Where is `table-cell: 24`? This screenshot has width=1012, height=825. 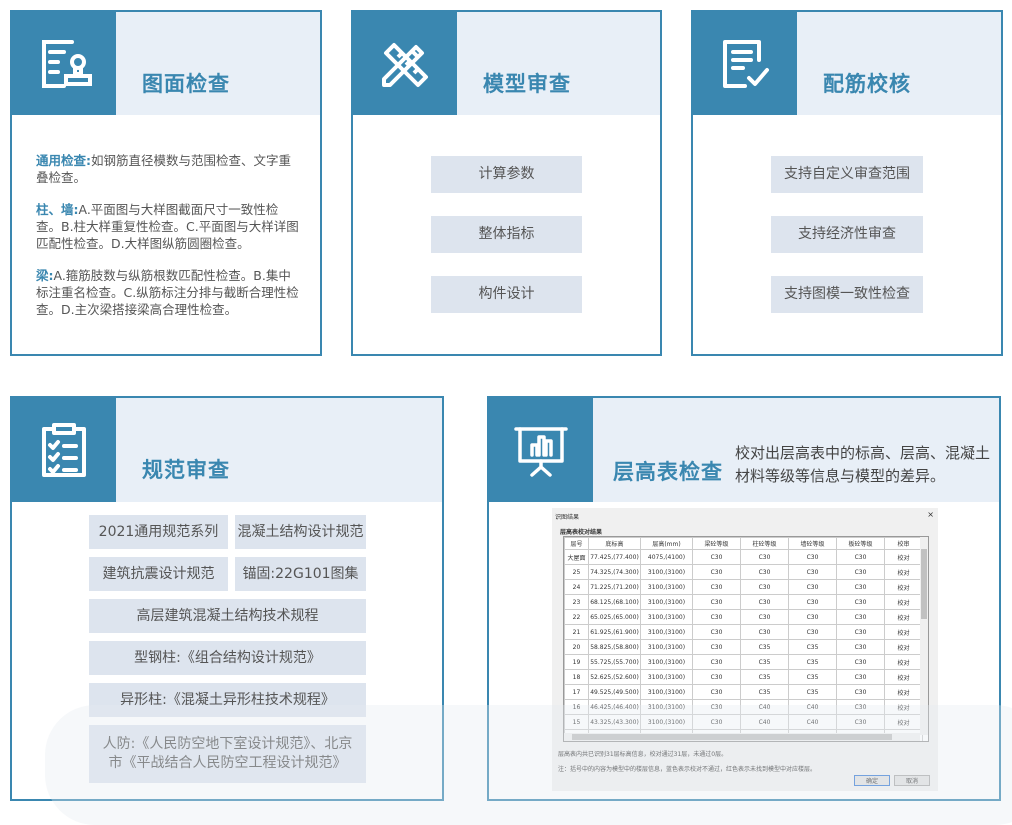 table-cell: 24 is located at coordinates (576, 587).